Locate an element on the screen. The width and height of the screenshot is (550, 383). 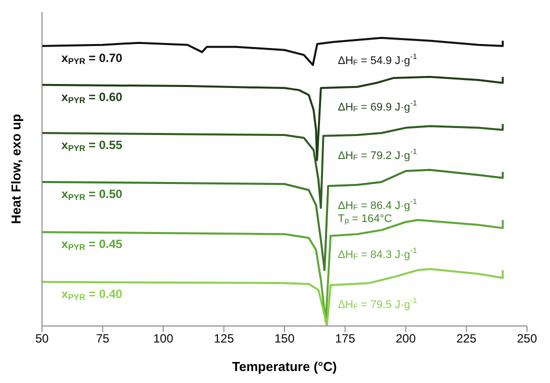
annotation: ΔH$_{F}$ = 69.9 J·g$^{-1}$ is located at coordinates (377, 106).